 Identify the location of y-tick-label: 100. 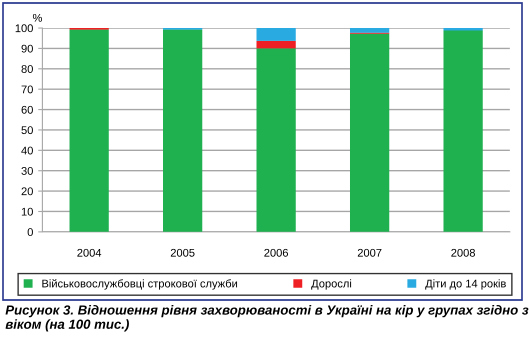
(24, 28).